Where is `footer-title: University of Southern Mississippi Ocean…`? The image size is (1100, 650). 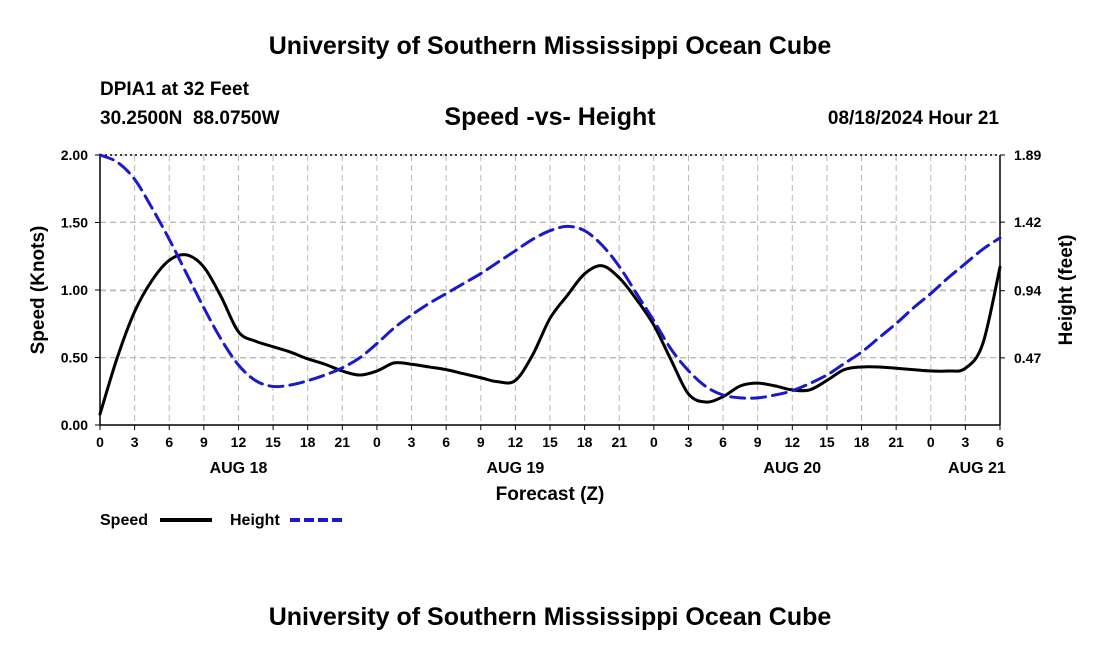
footer-title: University of Southern Mississippi Ocean… is located at coordinates (550, 617).